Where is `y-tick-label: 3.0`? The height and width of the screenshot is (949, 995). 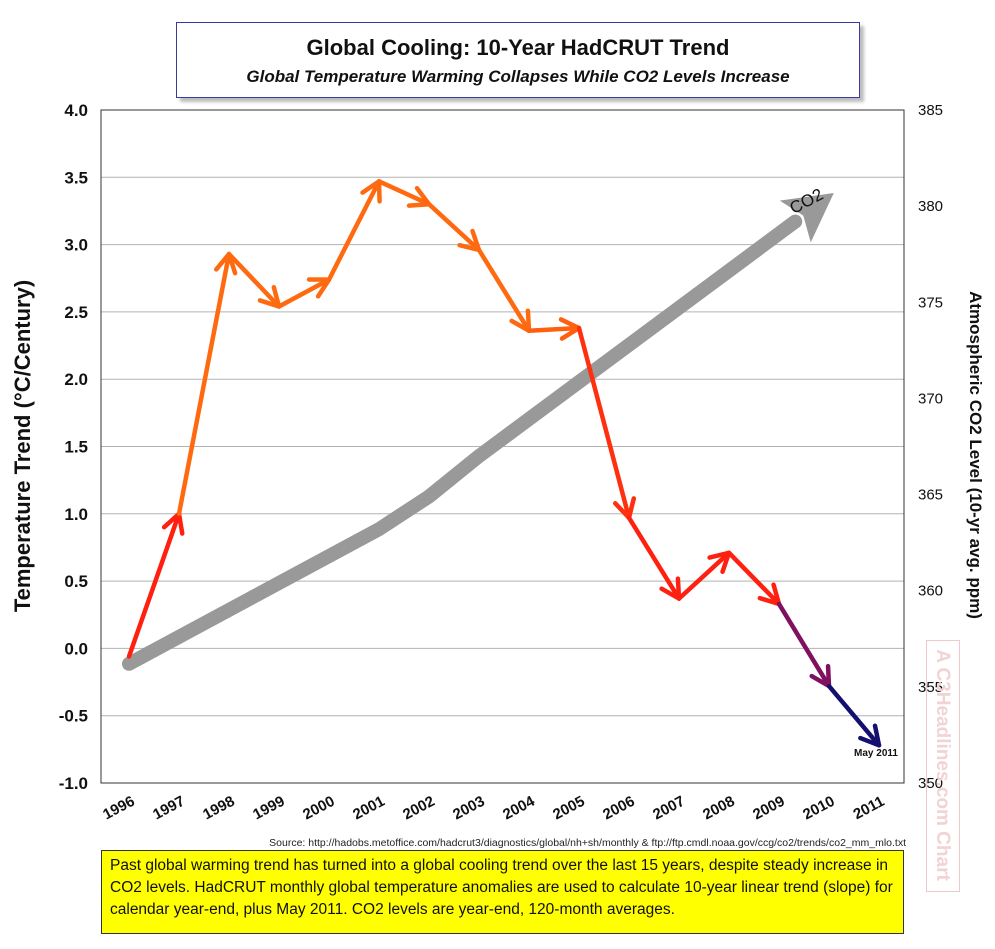 y-tick-label: 3.0 is located at coordinates (76, 245).